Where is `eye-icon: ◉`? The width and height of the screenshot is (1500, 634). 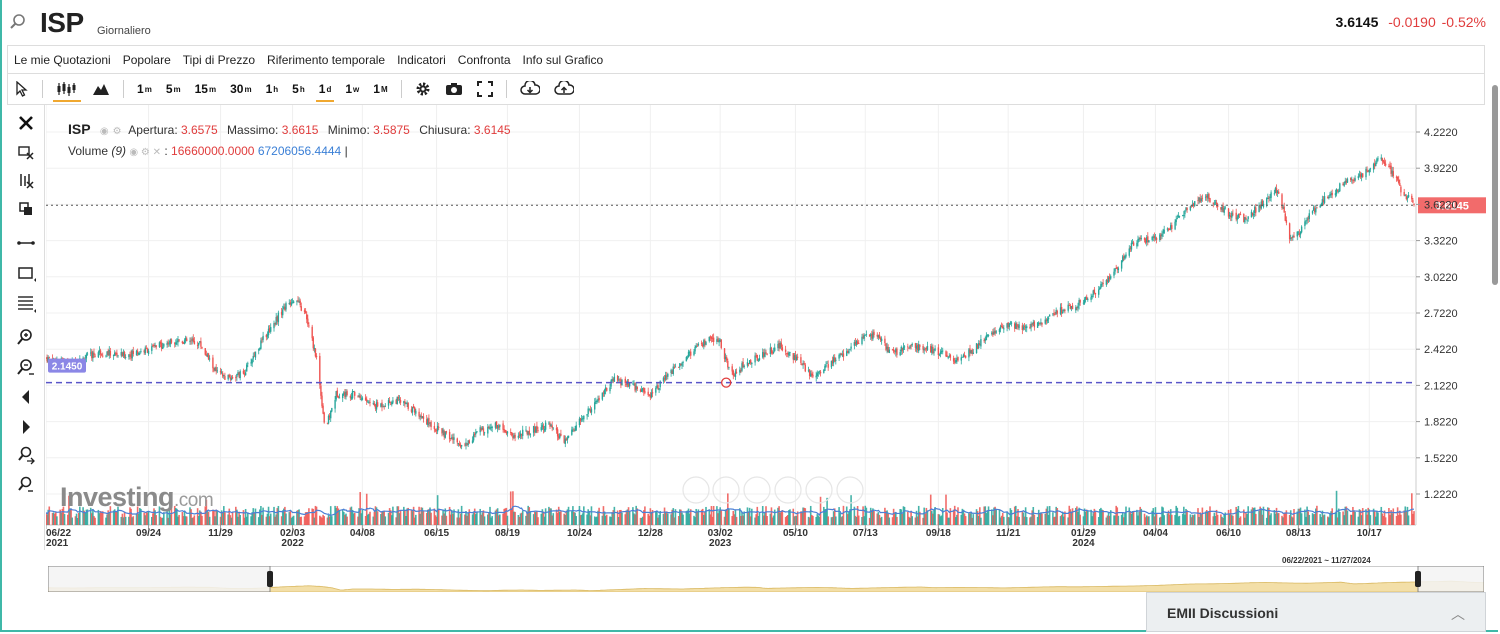 eye-icon: ◉ is located at coordinates (104, 131).